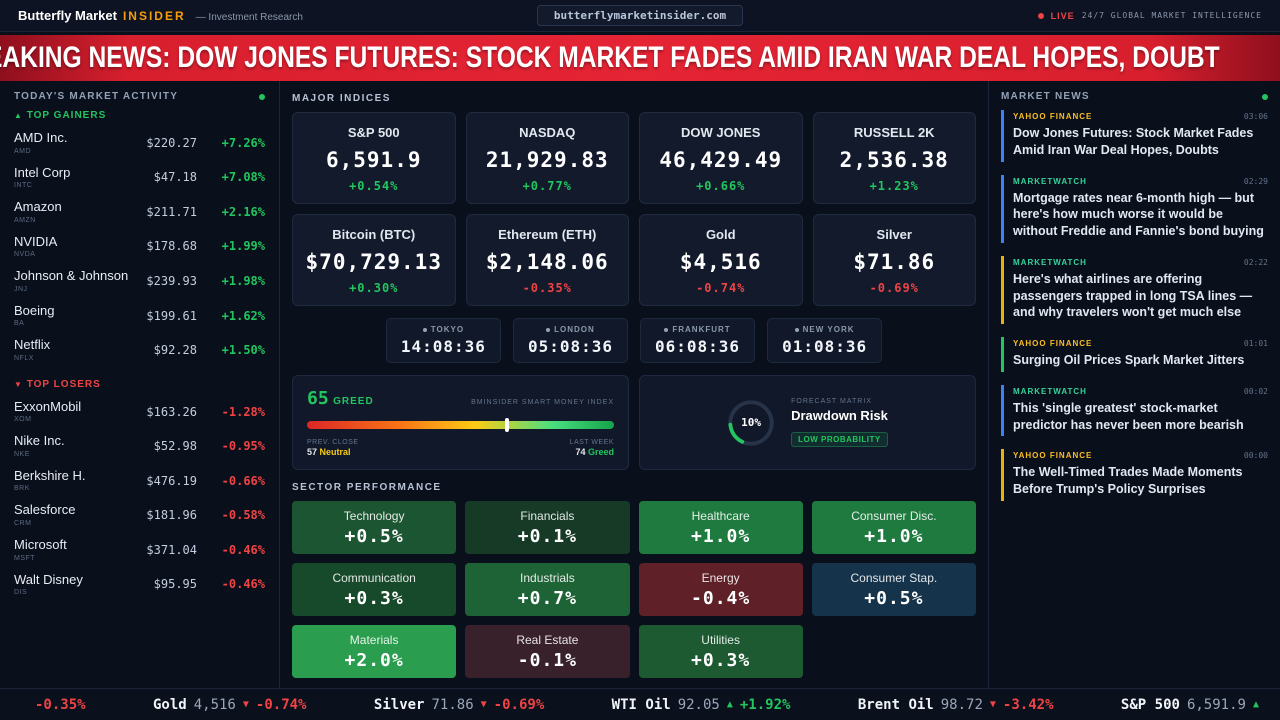  I want to click on ticker-symbol: Brent Oil, so click(895, 704).